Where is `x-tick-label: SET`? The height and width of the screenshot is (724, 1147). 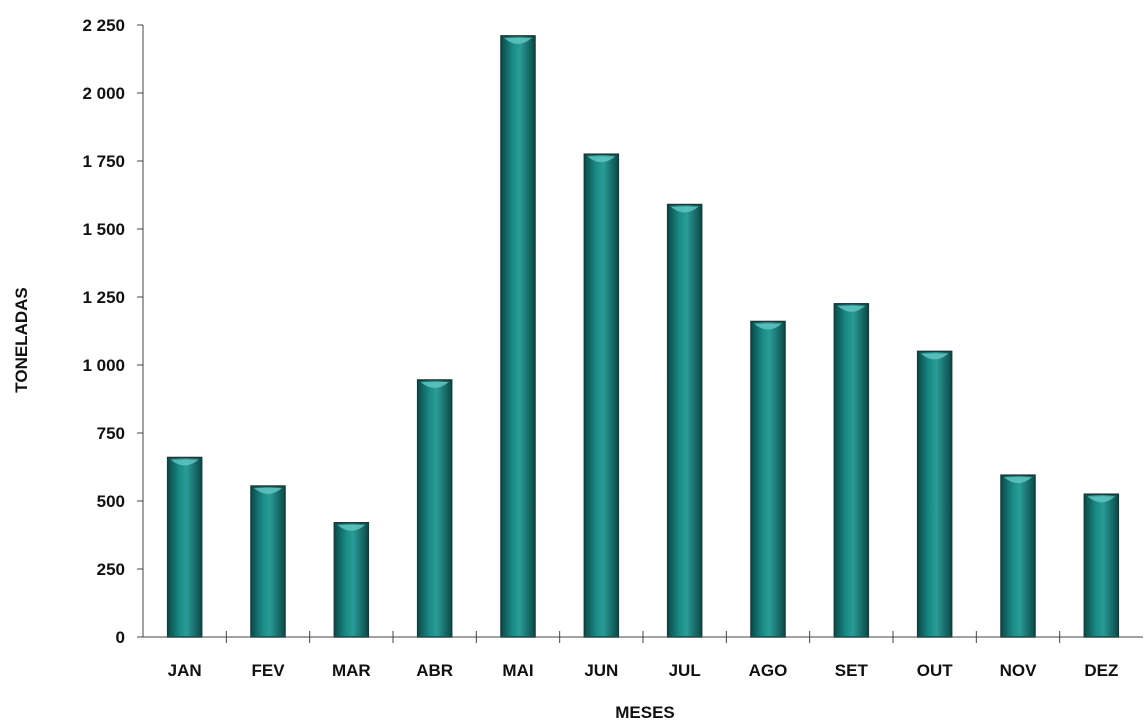
x-tick-label: SET is located at coordinates (852, 670).